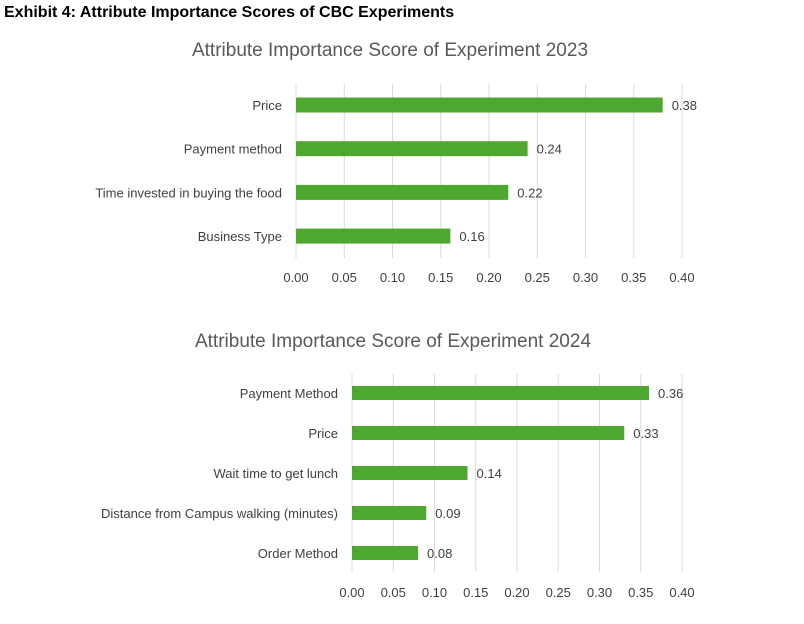 Image resolution: width=804 pixels, height=624 pixels. Describe the element at coordinates (447, 513) in the screenshot. I see `data-label: 0.09` at that location.